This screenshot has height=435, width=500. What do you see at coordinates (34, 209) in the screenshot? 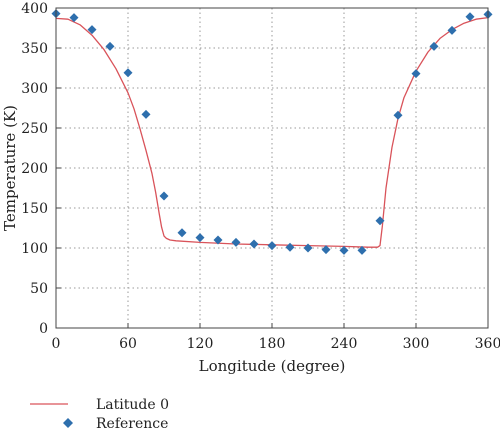
I see `y-tick-label: 150` at bounding box center [34, 209].